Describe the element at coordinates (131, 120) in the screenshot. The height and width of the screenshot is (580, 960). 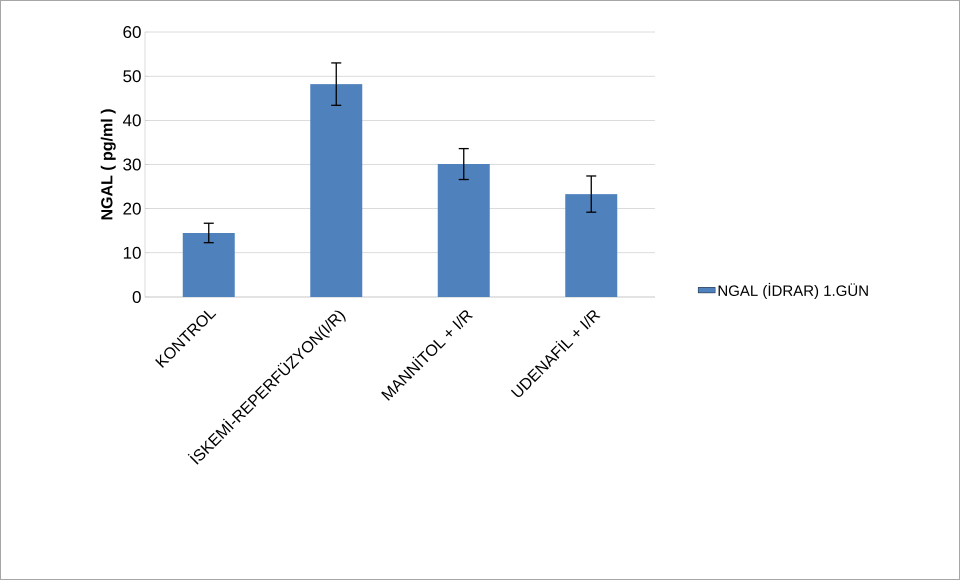
I see `y-tick-label: 40` at that location.